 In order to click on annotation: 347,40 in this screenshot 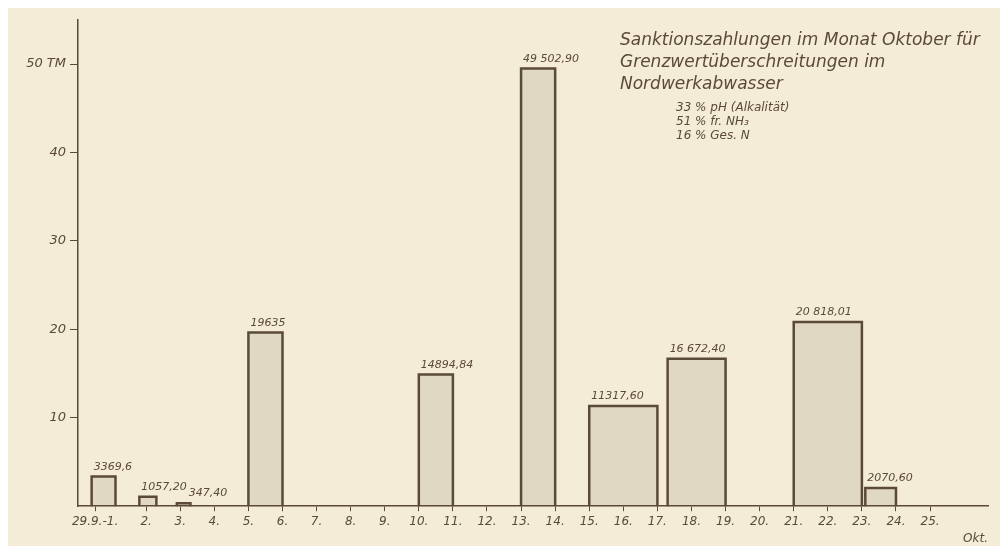, I will do `click(208, 493)`.